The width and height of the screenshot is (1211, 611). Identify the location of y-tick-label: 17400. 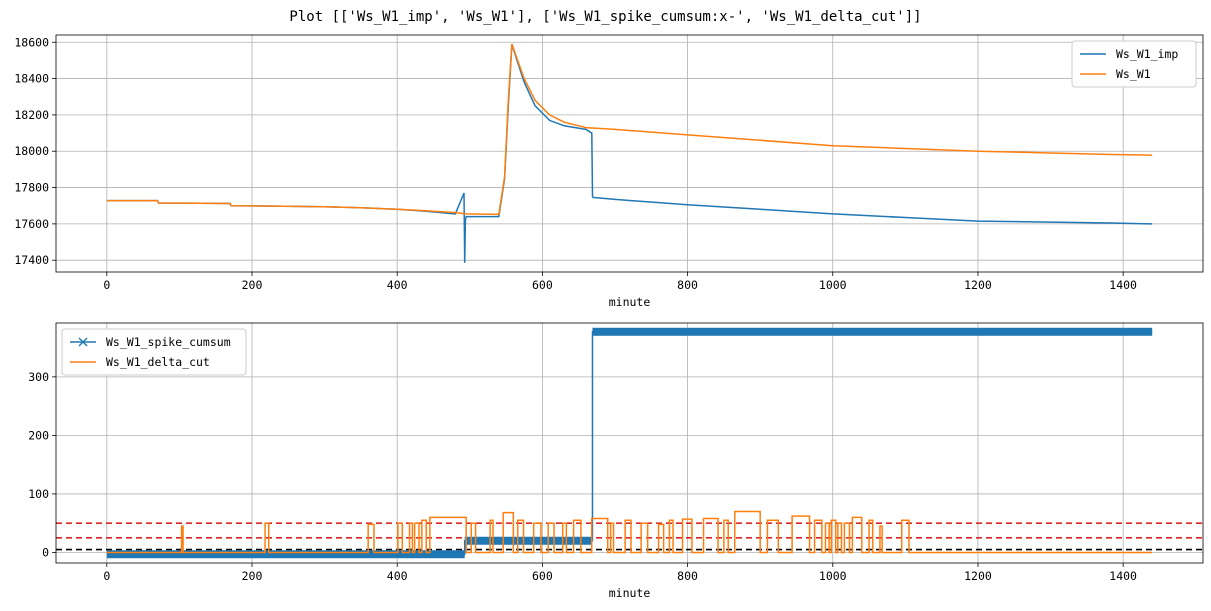
(31, 260).